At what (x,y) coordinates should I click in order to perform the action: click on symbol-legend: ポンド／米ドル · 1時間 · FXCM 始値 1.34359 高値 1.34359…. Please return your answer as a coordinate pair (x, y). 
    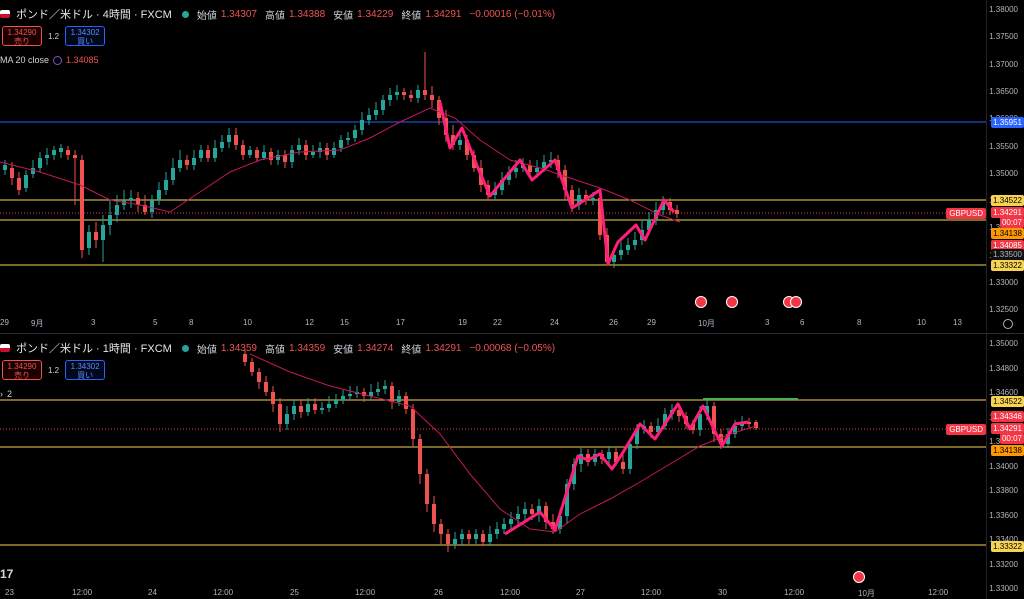
    Looking at the image, I should click on (277, 348).